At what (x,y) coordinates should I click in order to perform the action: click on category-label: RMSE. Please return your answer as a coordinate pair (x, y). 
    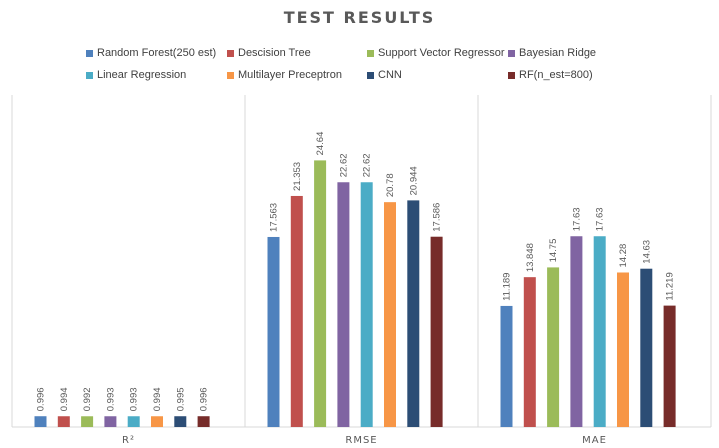
    Looking at the image, I should click on (361, 440).